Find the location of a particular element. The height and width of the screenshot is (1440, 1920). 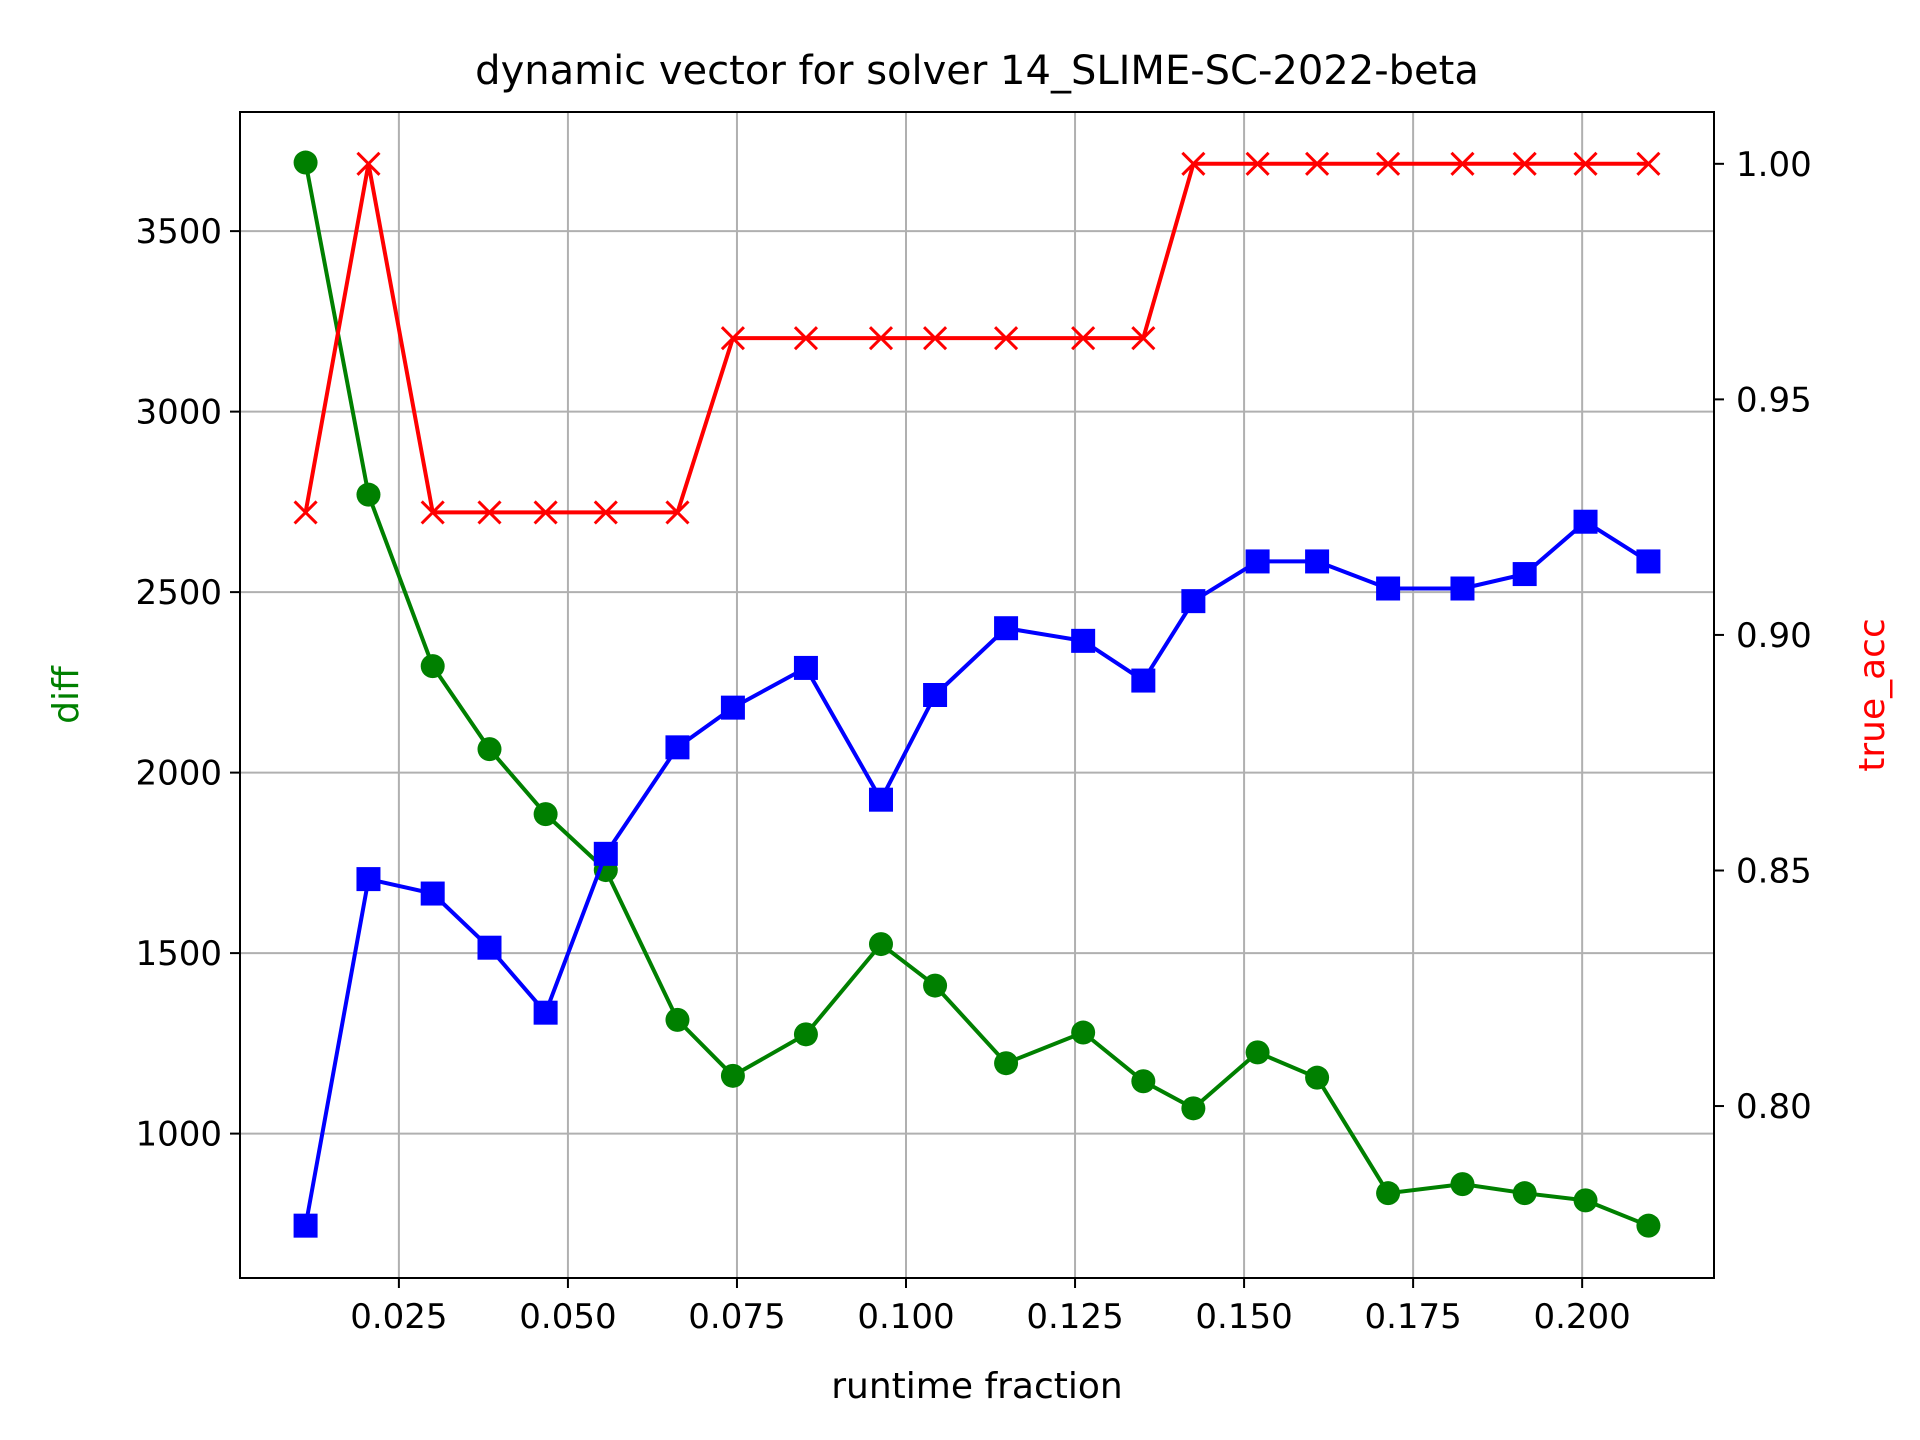

y-tick-label: 3000 is located at coordinates (178, 413).